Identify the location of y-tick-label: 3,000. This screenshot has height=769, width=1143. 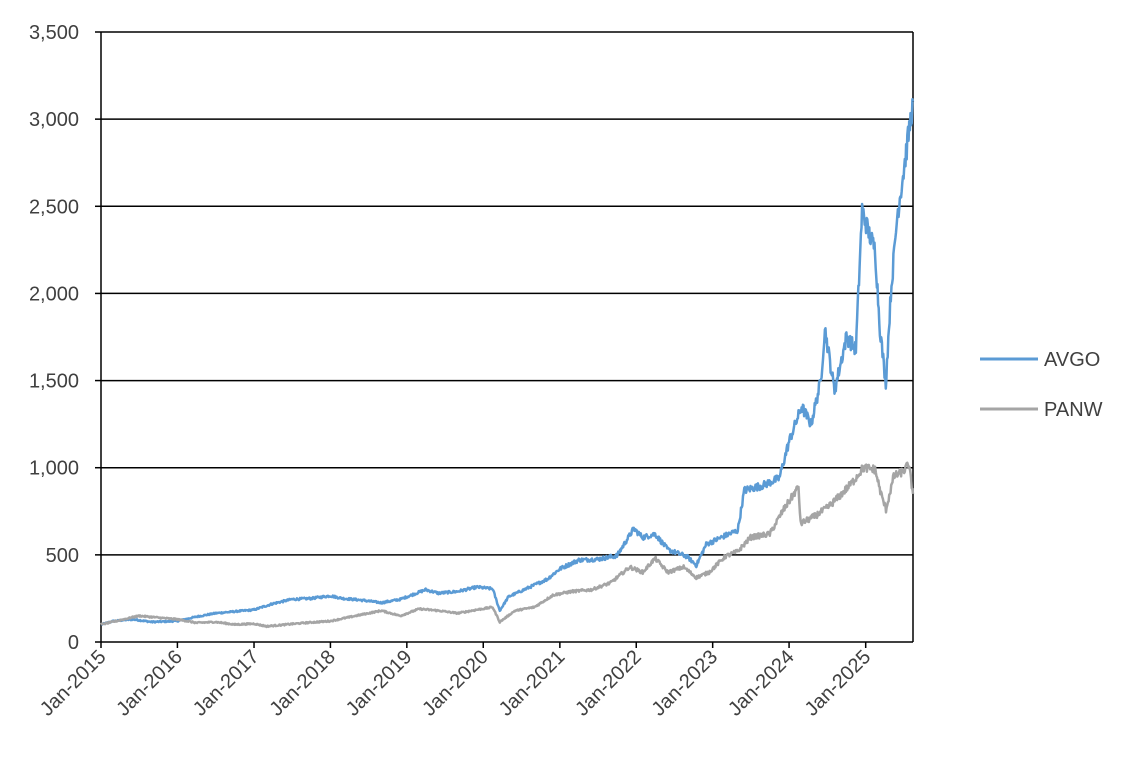
(54, 120).